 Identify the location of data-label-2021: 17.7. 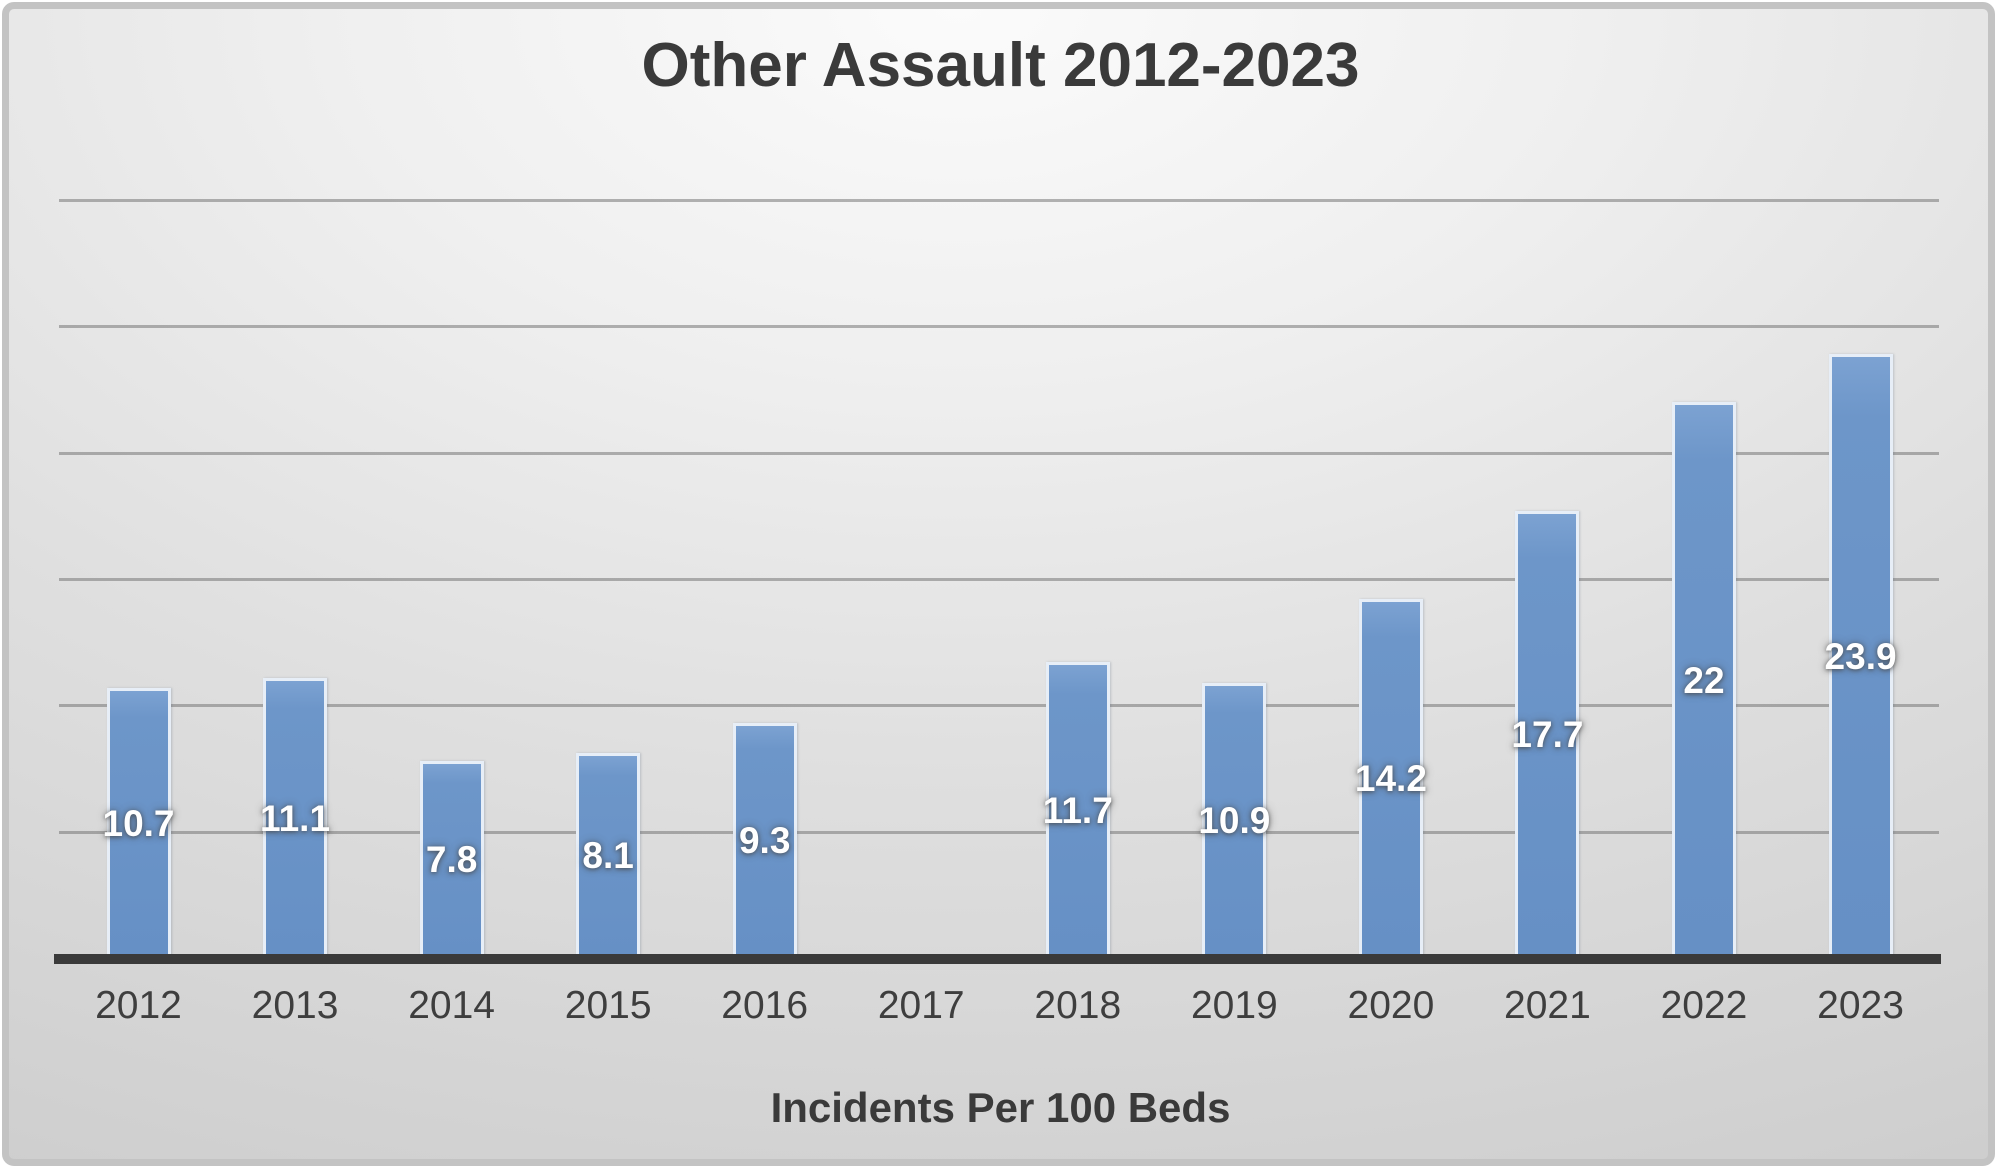
(1547, 735).